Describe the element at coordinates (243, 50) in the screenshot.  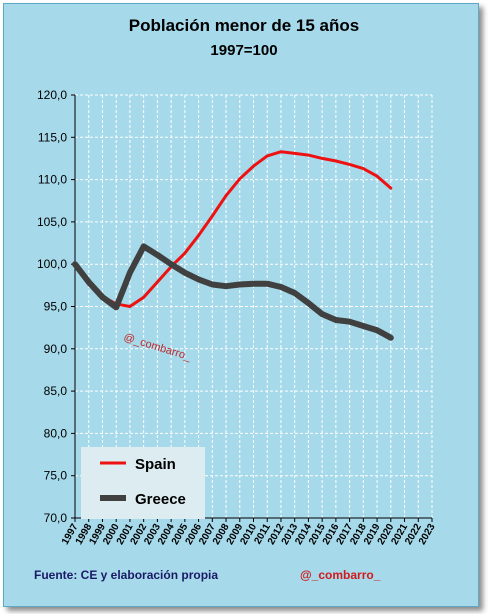
I see `chart-subtitle: 1997=100` at that location.